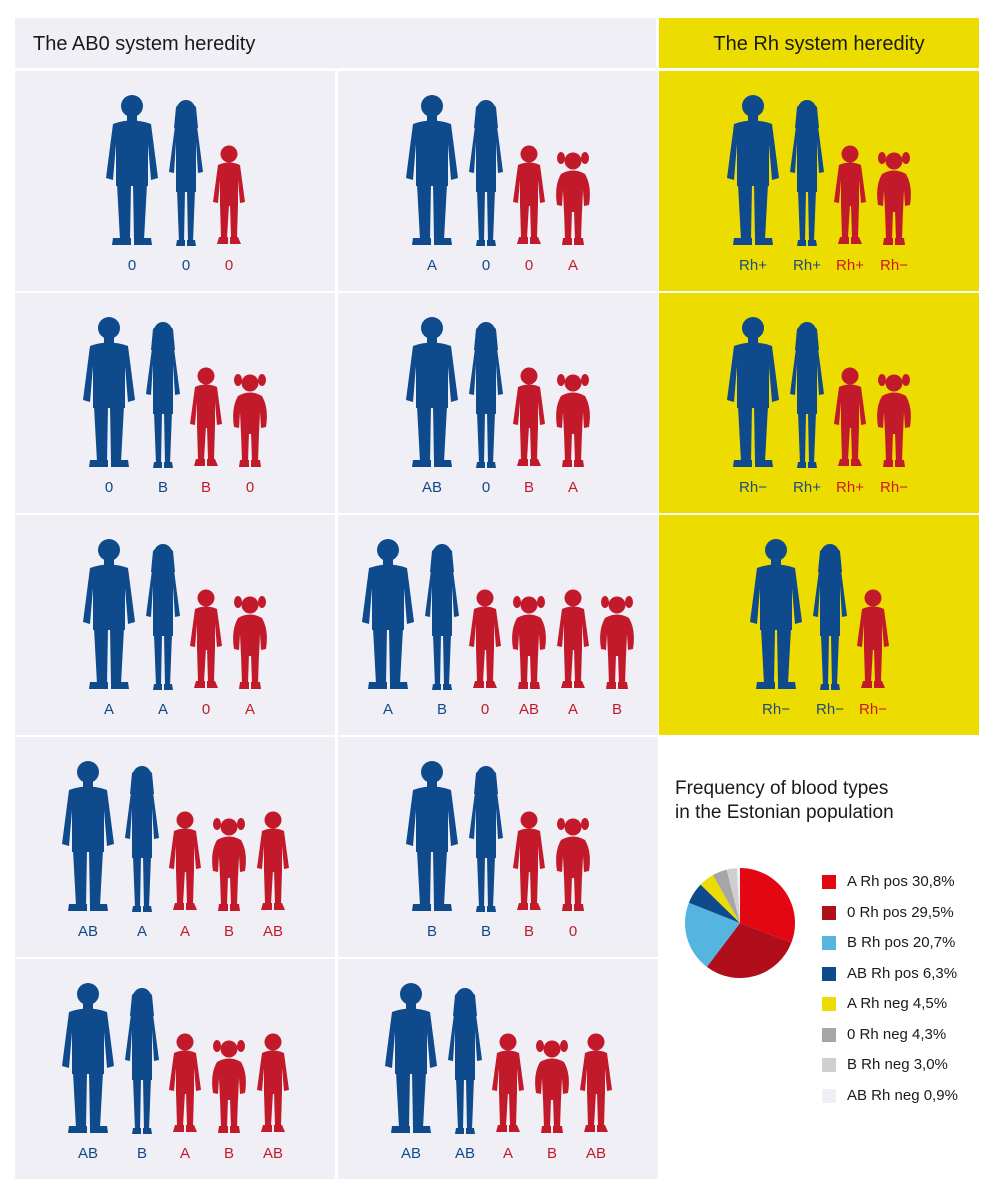 Image resolution: width=994 pixels, height=1201 pixels. I want to click on abo-panel-9: AB B A B AB, so click(175, 1069).